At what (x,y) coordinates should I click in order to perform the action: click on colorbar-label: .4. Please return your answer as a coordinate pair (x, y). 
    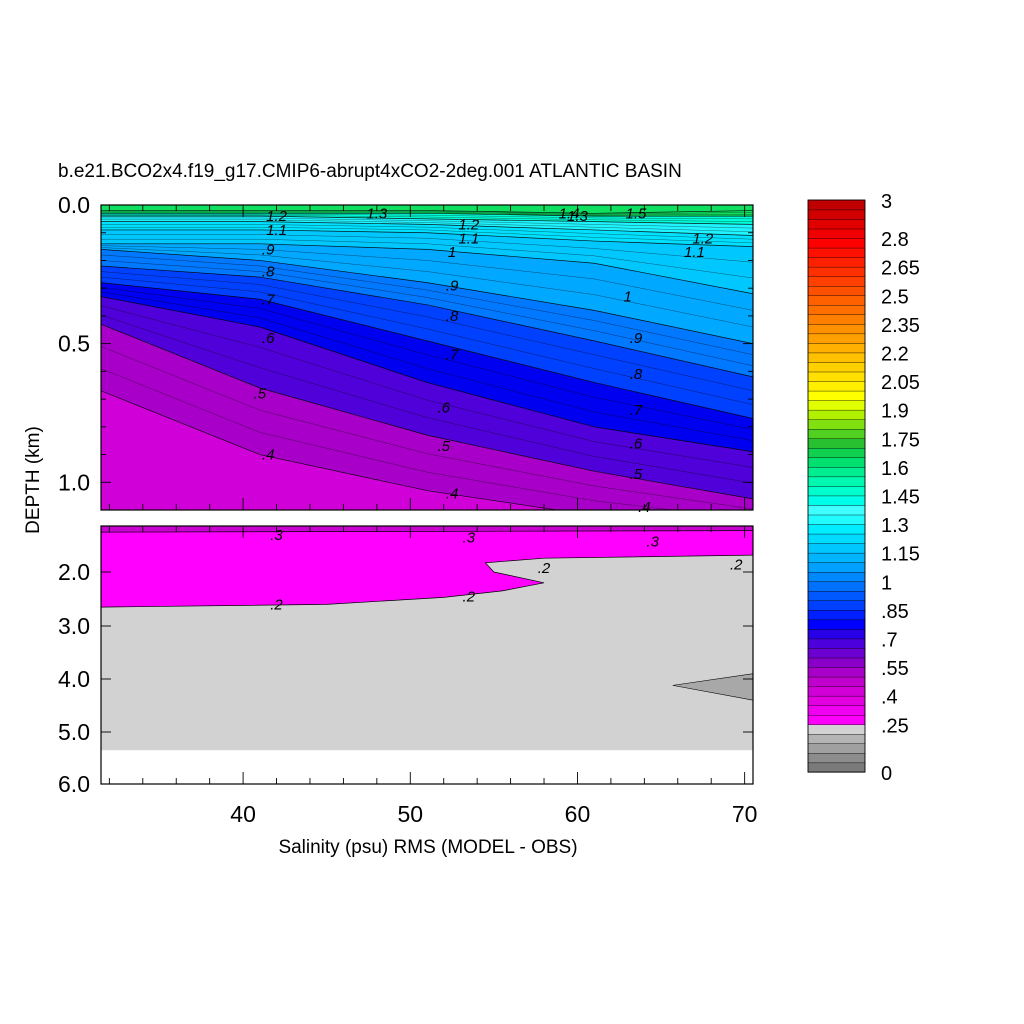
    Looking at the image, I should click on (889, 698).